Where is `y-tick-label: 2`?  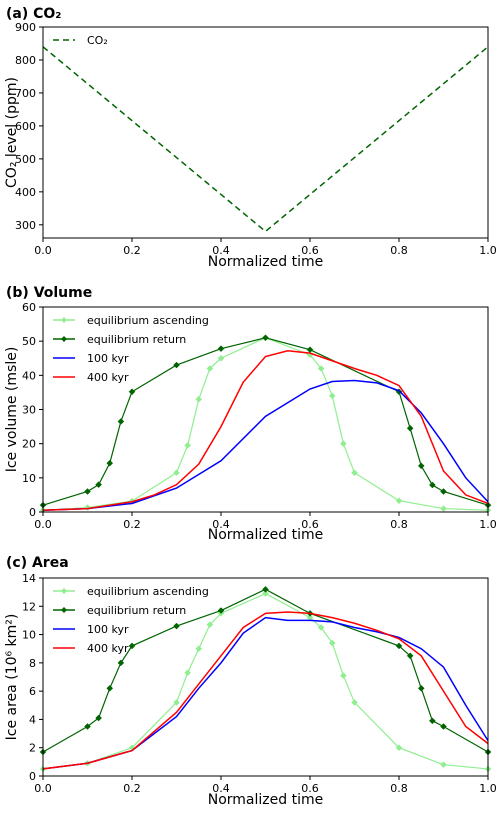
y-tick-label: 2 is located at coordinates (32, 748).